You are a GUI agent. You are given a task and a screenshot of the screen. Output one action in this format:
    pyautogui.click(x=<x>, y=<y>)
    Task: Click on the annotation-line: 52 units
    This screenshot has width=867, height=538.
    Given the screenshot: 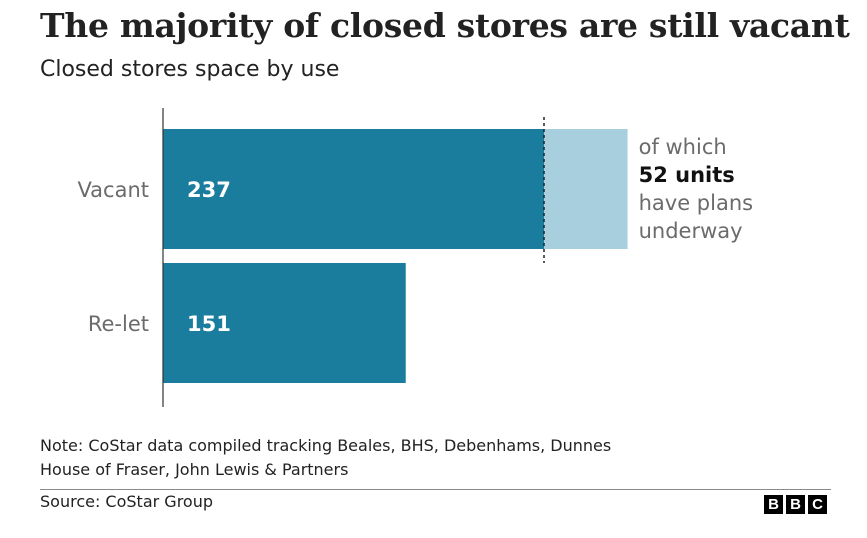 What is the action you would take?
    pyautogui.click(x=687, y=175)
    